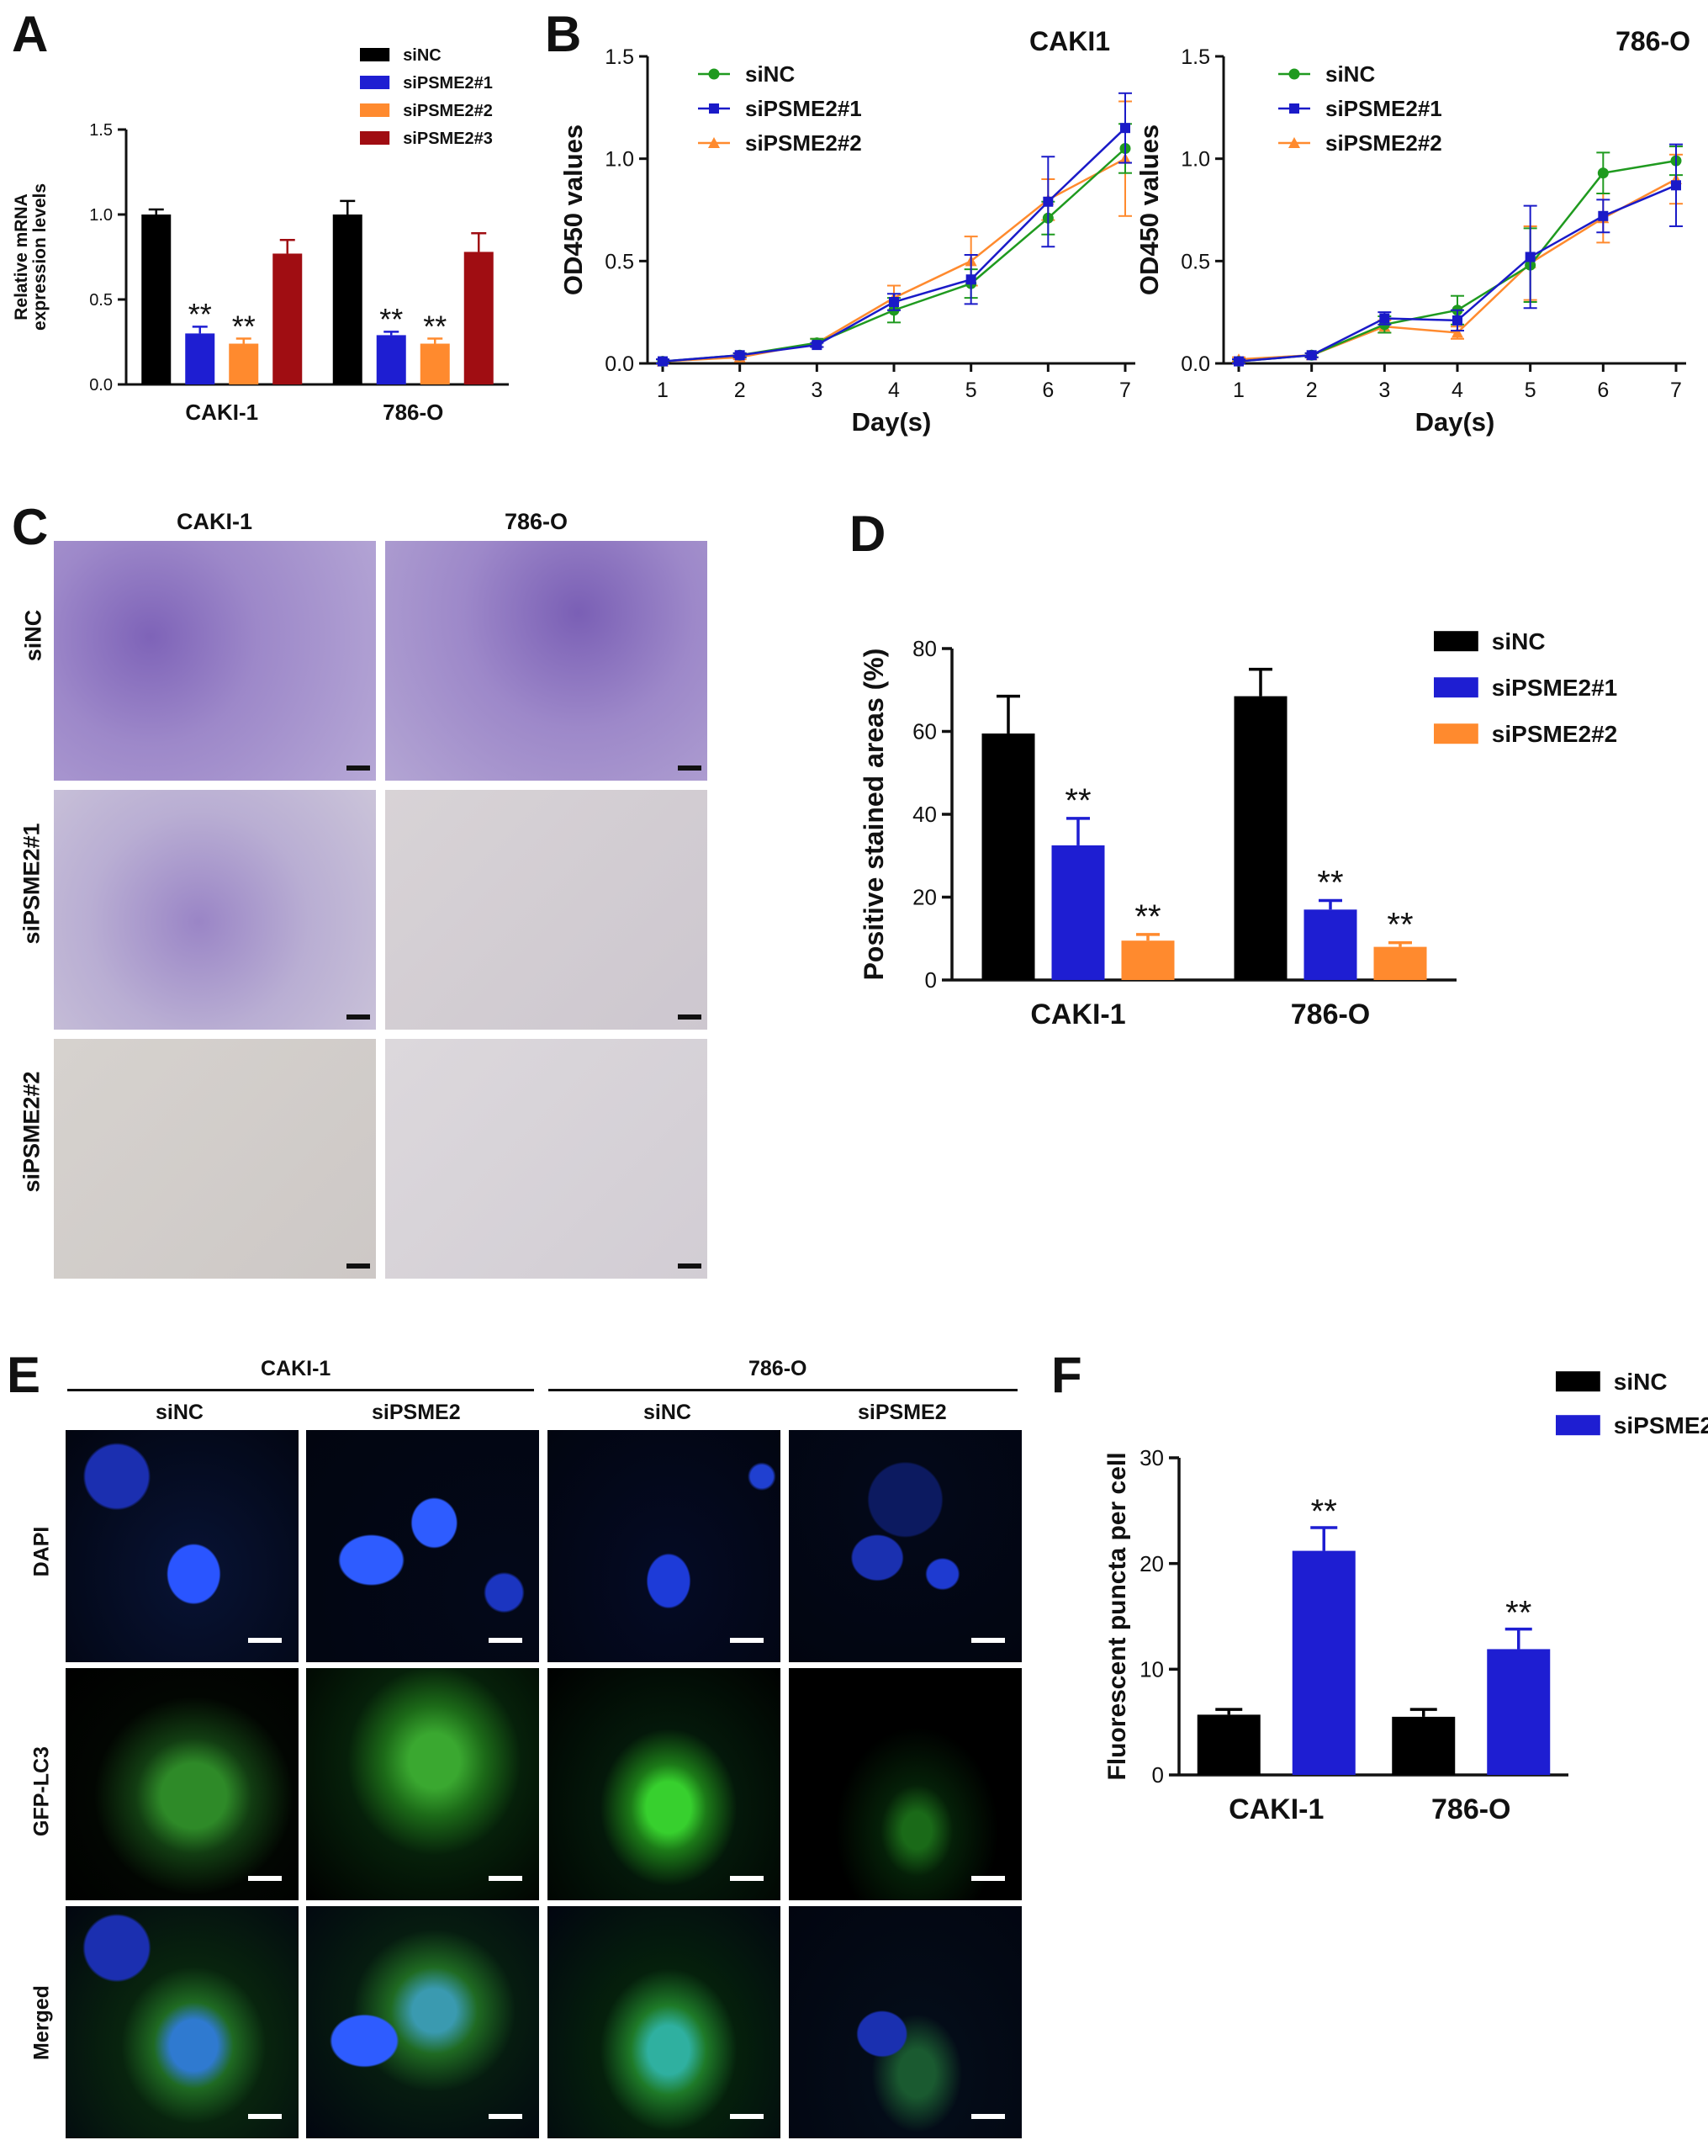 This screenshot has height=2156, width=1708. I want to click on panel-c-col-label-caki1: CAKI-1, so click(215, 521).